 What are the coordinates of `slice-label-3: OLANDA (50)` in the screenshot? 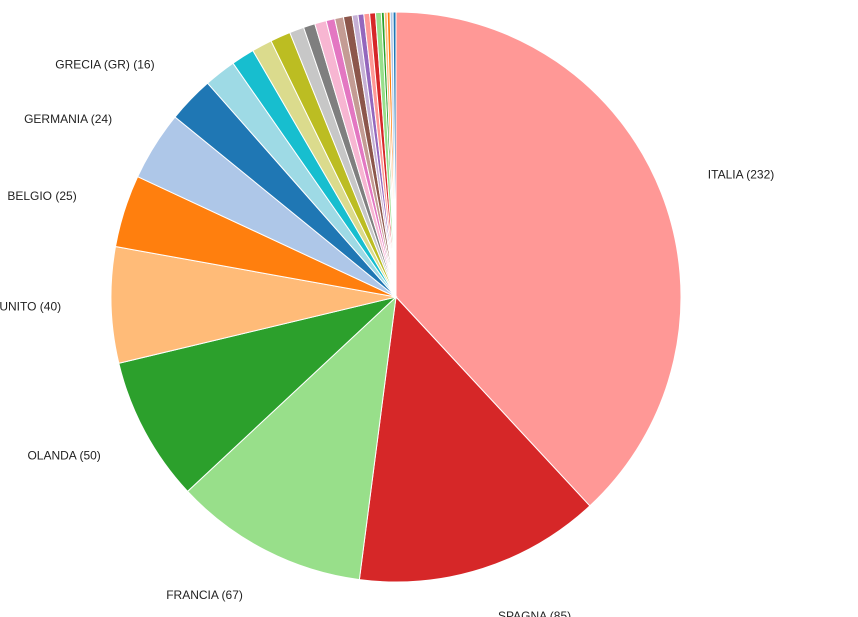 It's located at (63, 455).